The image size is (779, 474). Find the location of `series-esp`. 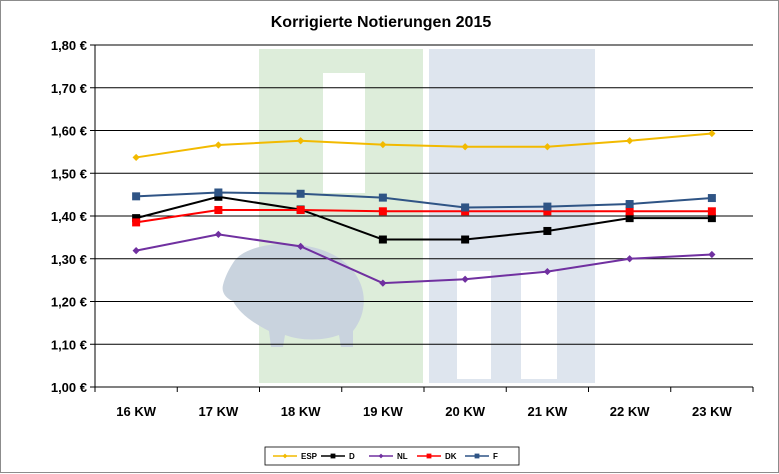

series-esp is located at coordinates (424, 145).